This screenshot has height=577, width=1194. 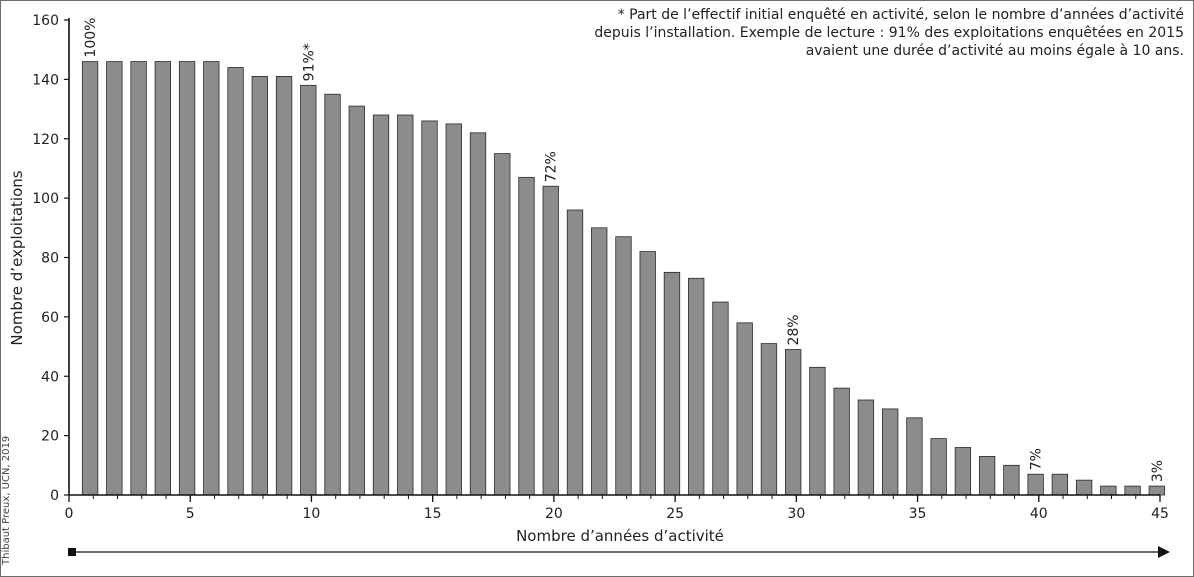 I want to click on x-tick-label-45: 45, so click(x=1160, y=514).